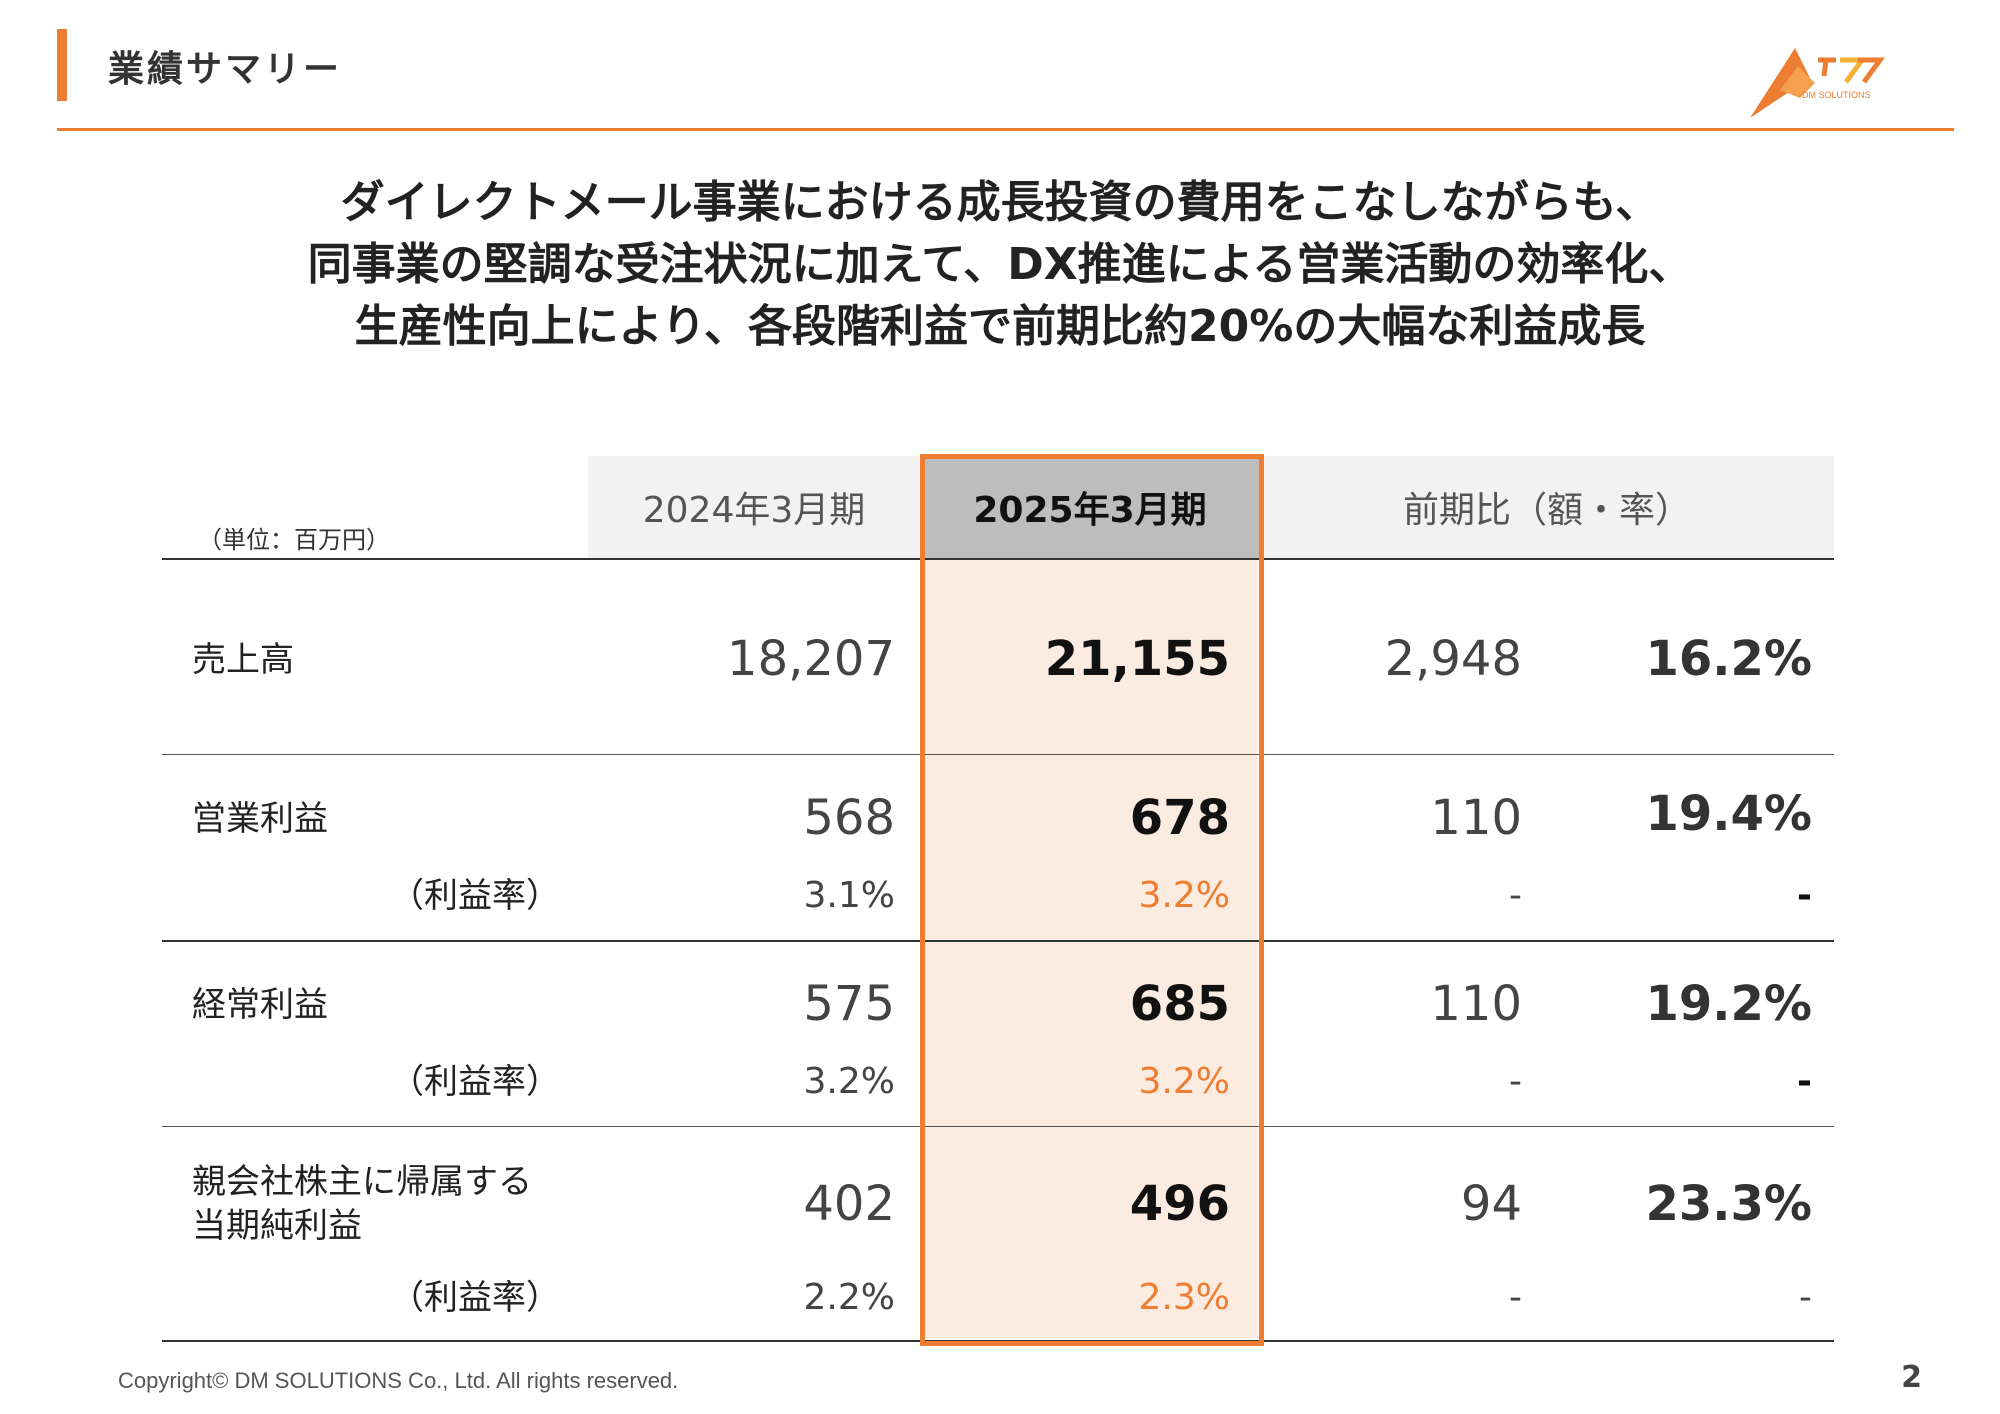 The width and height of the screenshot is (2000, 1414). Describe the element at coordinates (1728, 1004) in the screenshot. I see `diff-rate: 19.2%` at that location.